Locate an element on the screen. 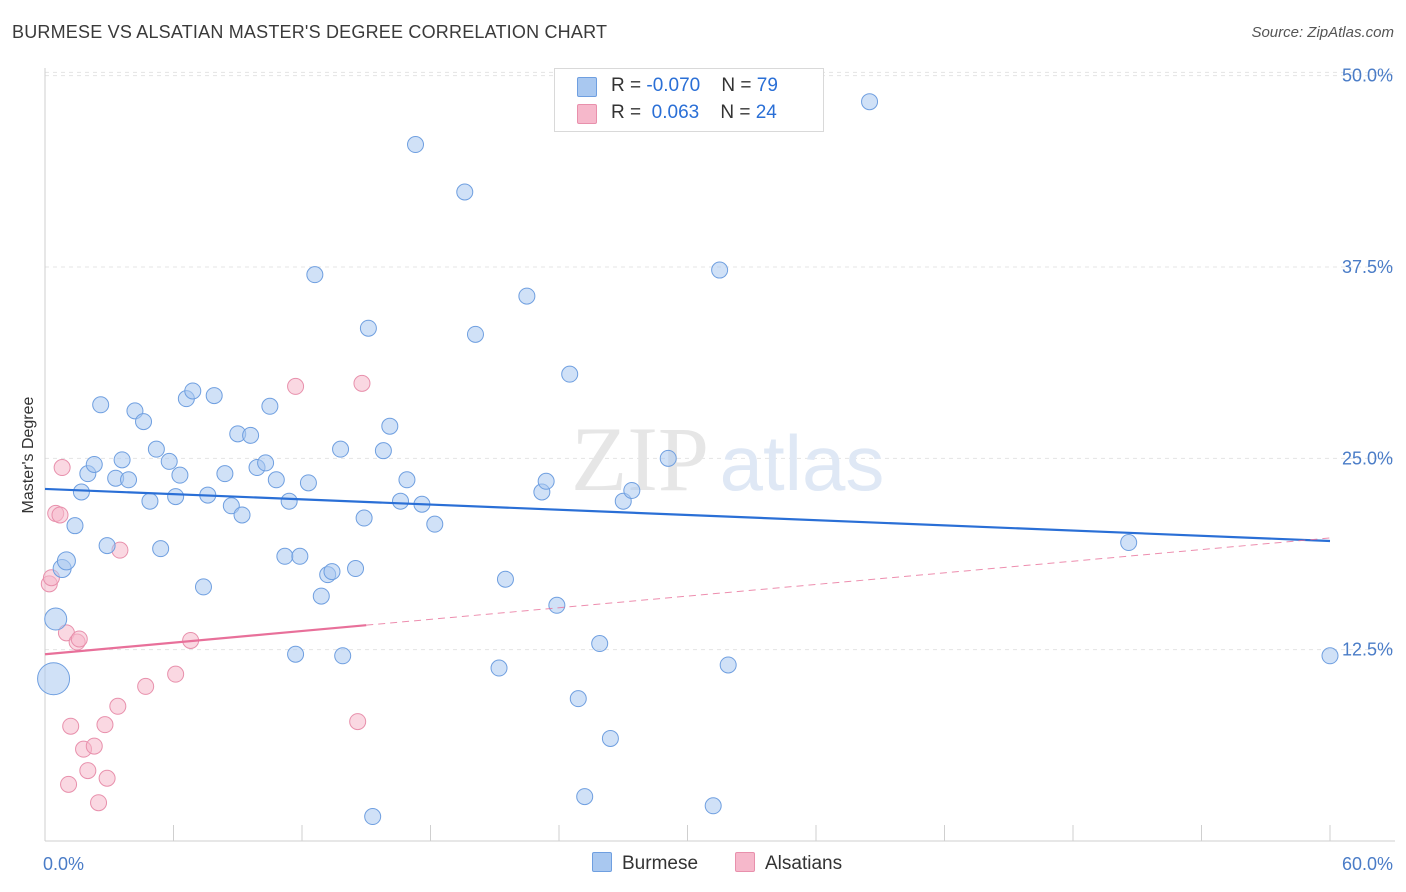  legend-n-value: 79 is located at coordinates (767, 85).